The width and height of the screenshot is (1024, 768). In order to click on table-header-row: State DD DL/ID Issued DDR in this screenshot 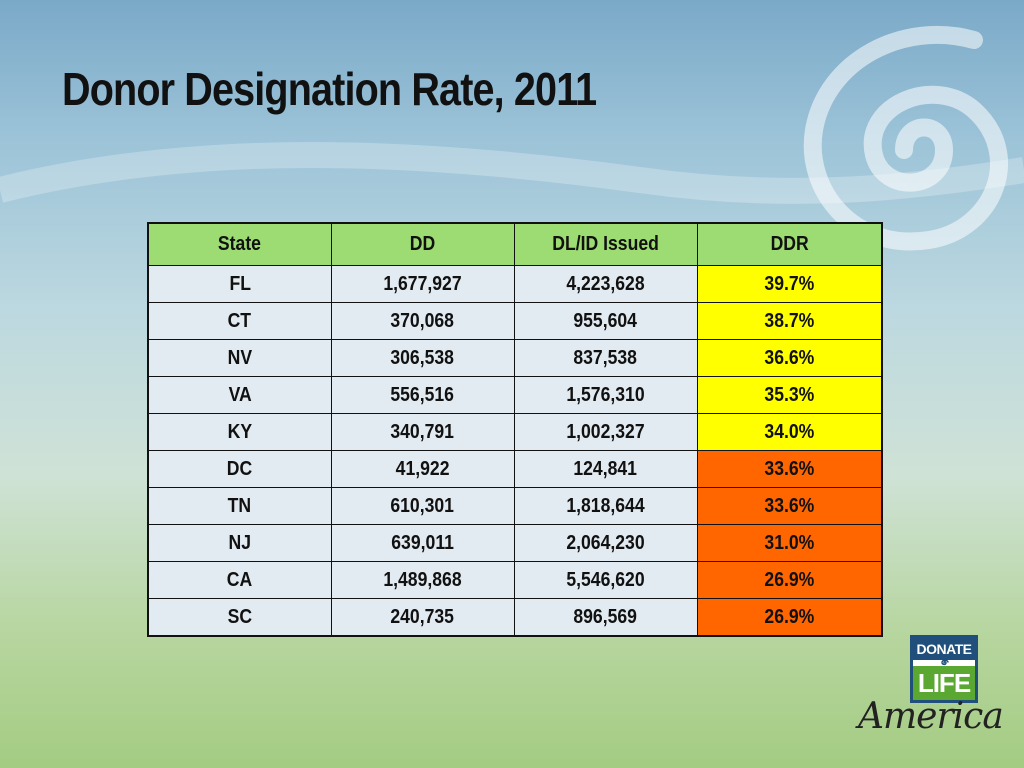, I will do `click(515, 244)`.